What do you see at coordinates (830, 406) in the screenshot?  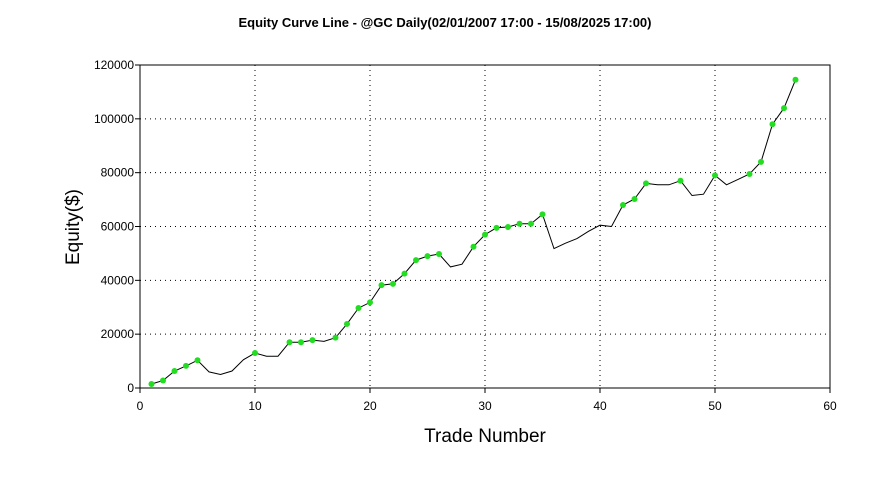 I see `x-tick-label: 60` at bounding box center [830, 406].